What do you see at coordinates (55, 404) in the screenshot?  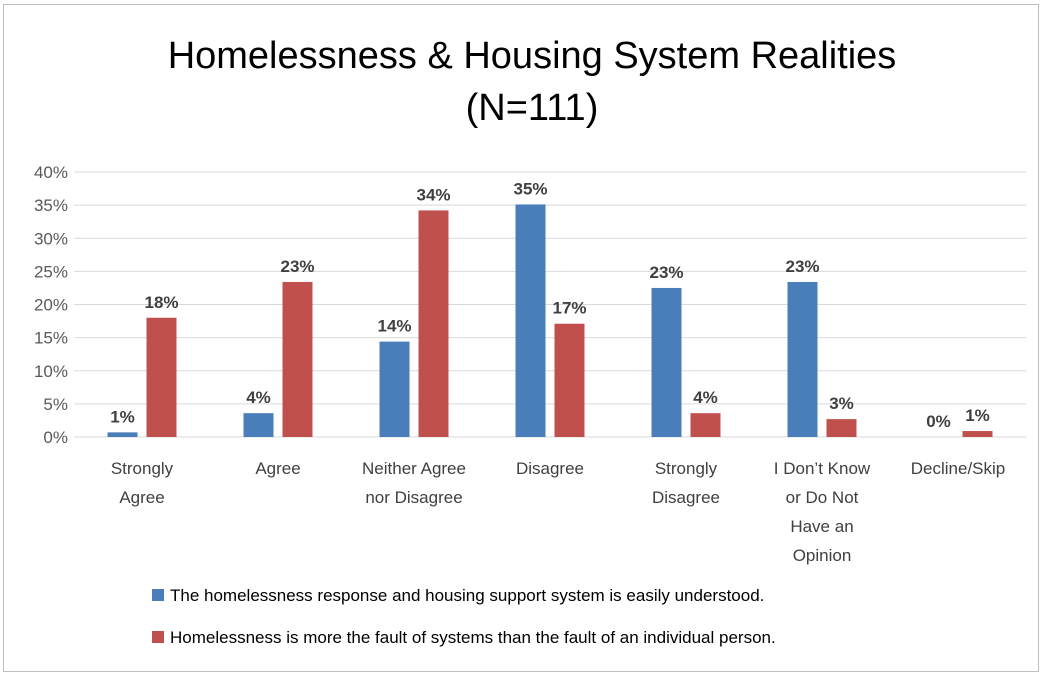 I see `y-tick-label: 5%` at bounding box center [55, 404].